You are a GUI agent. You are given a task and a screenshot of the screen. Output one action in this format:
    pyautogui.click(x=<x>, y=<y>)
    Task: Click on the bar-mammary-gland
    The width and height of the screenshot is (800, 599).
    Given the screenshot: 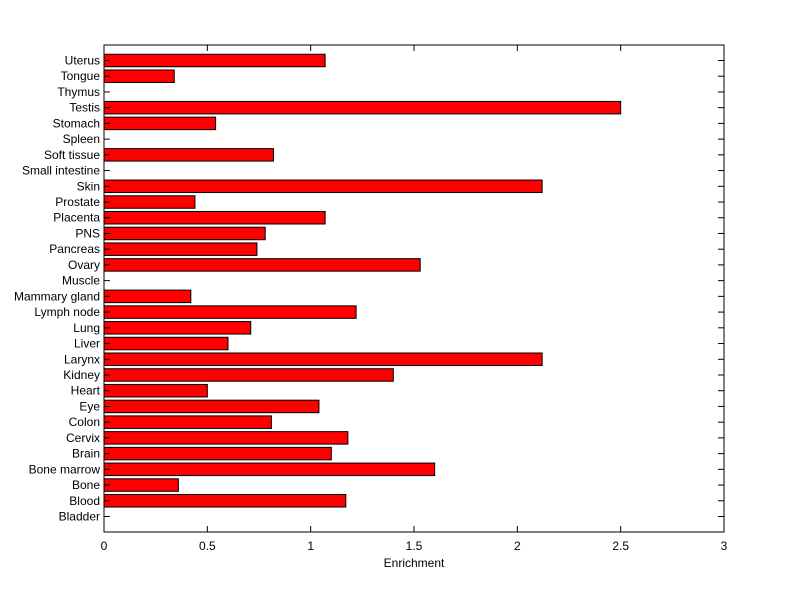 What is the action you would take?
    pyautogui.click(x=147, y=296)
    